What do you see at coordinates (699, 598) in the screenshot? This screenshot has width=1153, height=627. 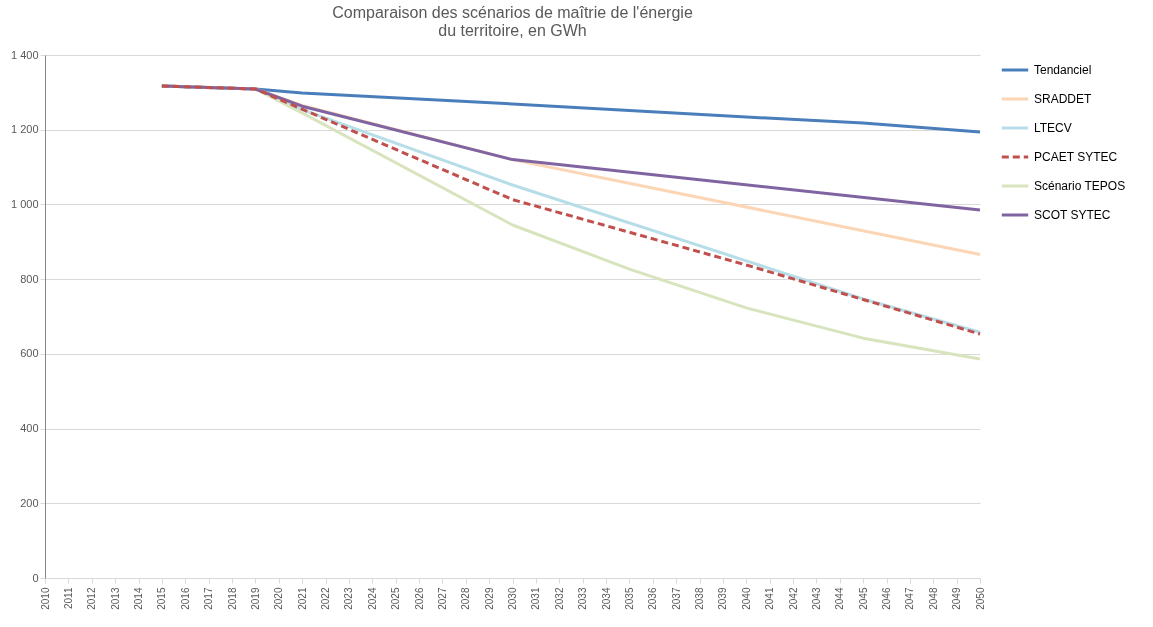 I see `x-tick-label: 2038` at bounding box center [699, 598].